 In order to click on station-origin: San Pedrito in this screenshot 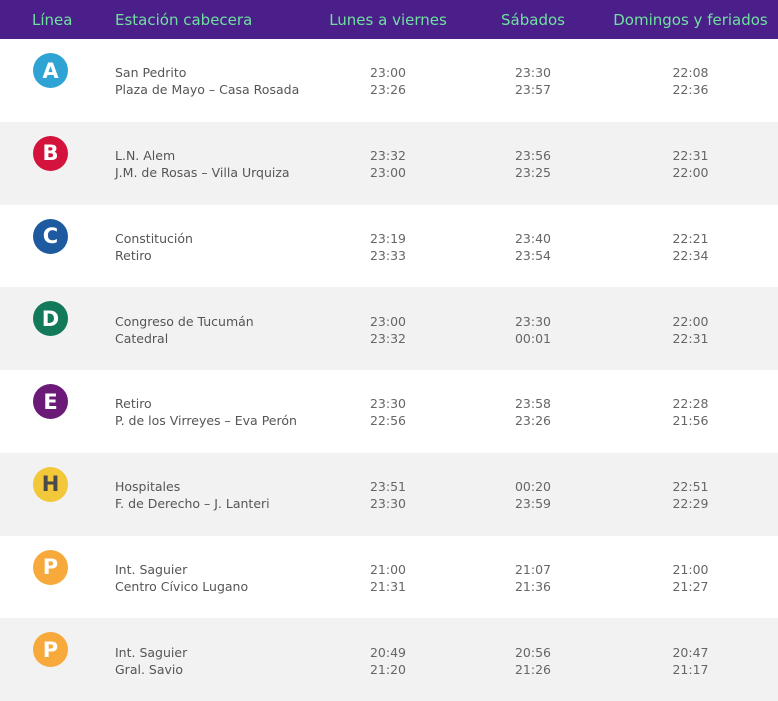, I will do `click(151, 73)`.